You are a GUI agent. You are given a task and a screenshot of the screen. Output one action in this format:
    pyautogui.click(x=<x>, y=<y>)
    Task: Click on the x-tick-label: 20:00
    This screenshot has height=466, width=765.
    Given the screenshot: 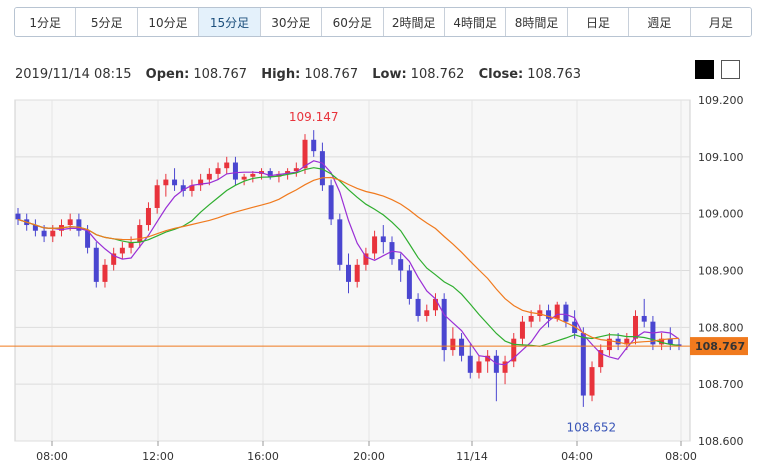 What is the action you would take?
    pyautogui.click(x=369, y=456)
    